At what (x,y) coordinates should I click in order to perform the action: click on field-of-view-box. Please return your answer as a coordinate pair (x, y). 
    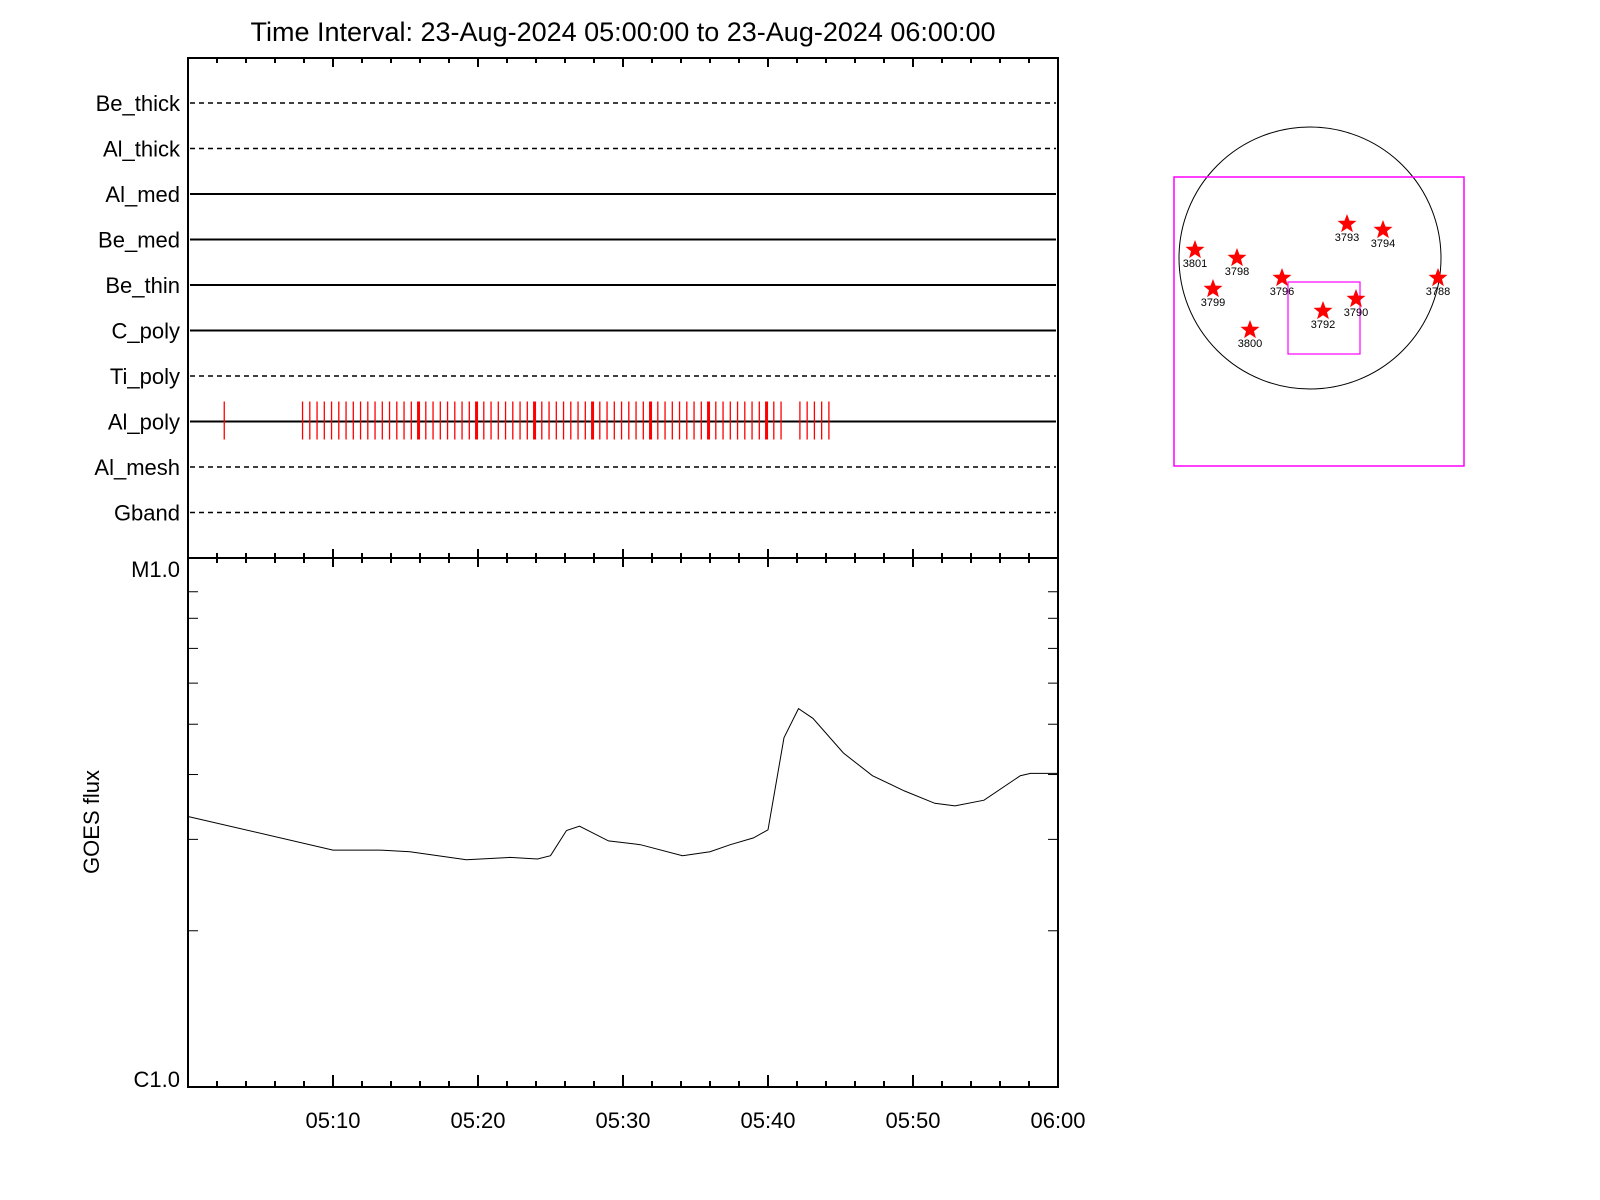
    Looking at the image, I should click on (1319, 321).